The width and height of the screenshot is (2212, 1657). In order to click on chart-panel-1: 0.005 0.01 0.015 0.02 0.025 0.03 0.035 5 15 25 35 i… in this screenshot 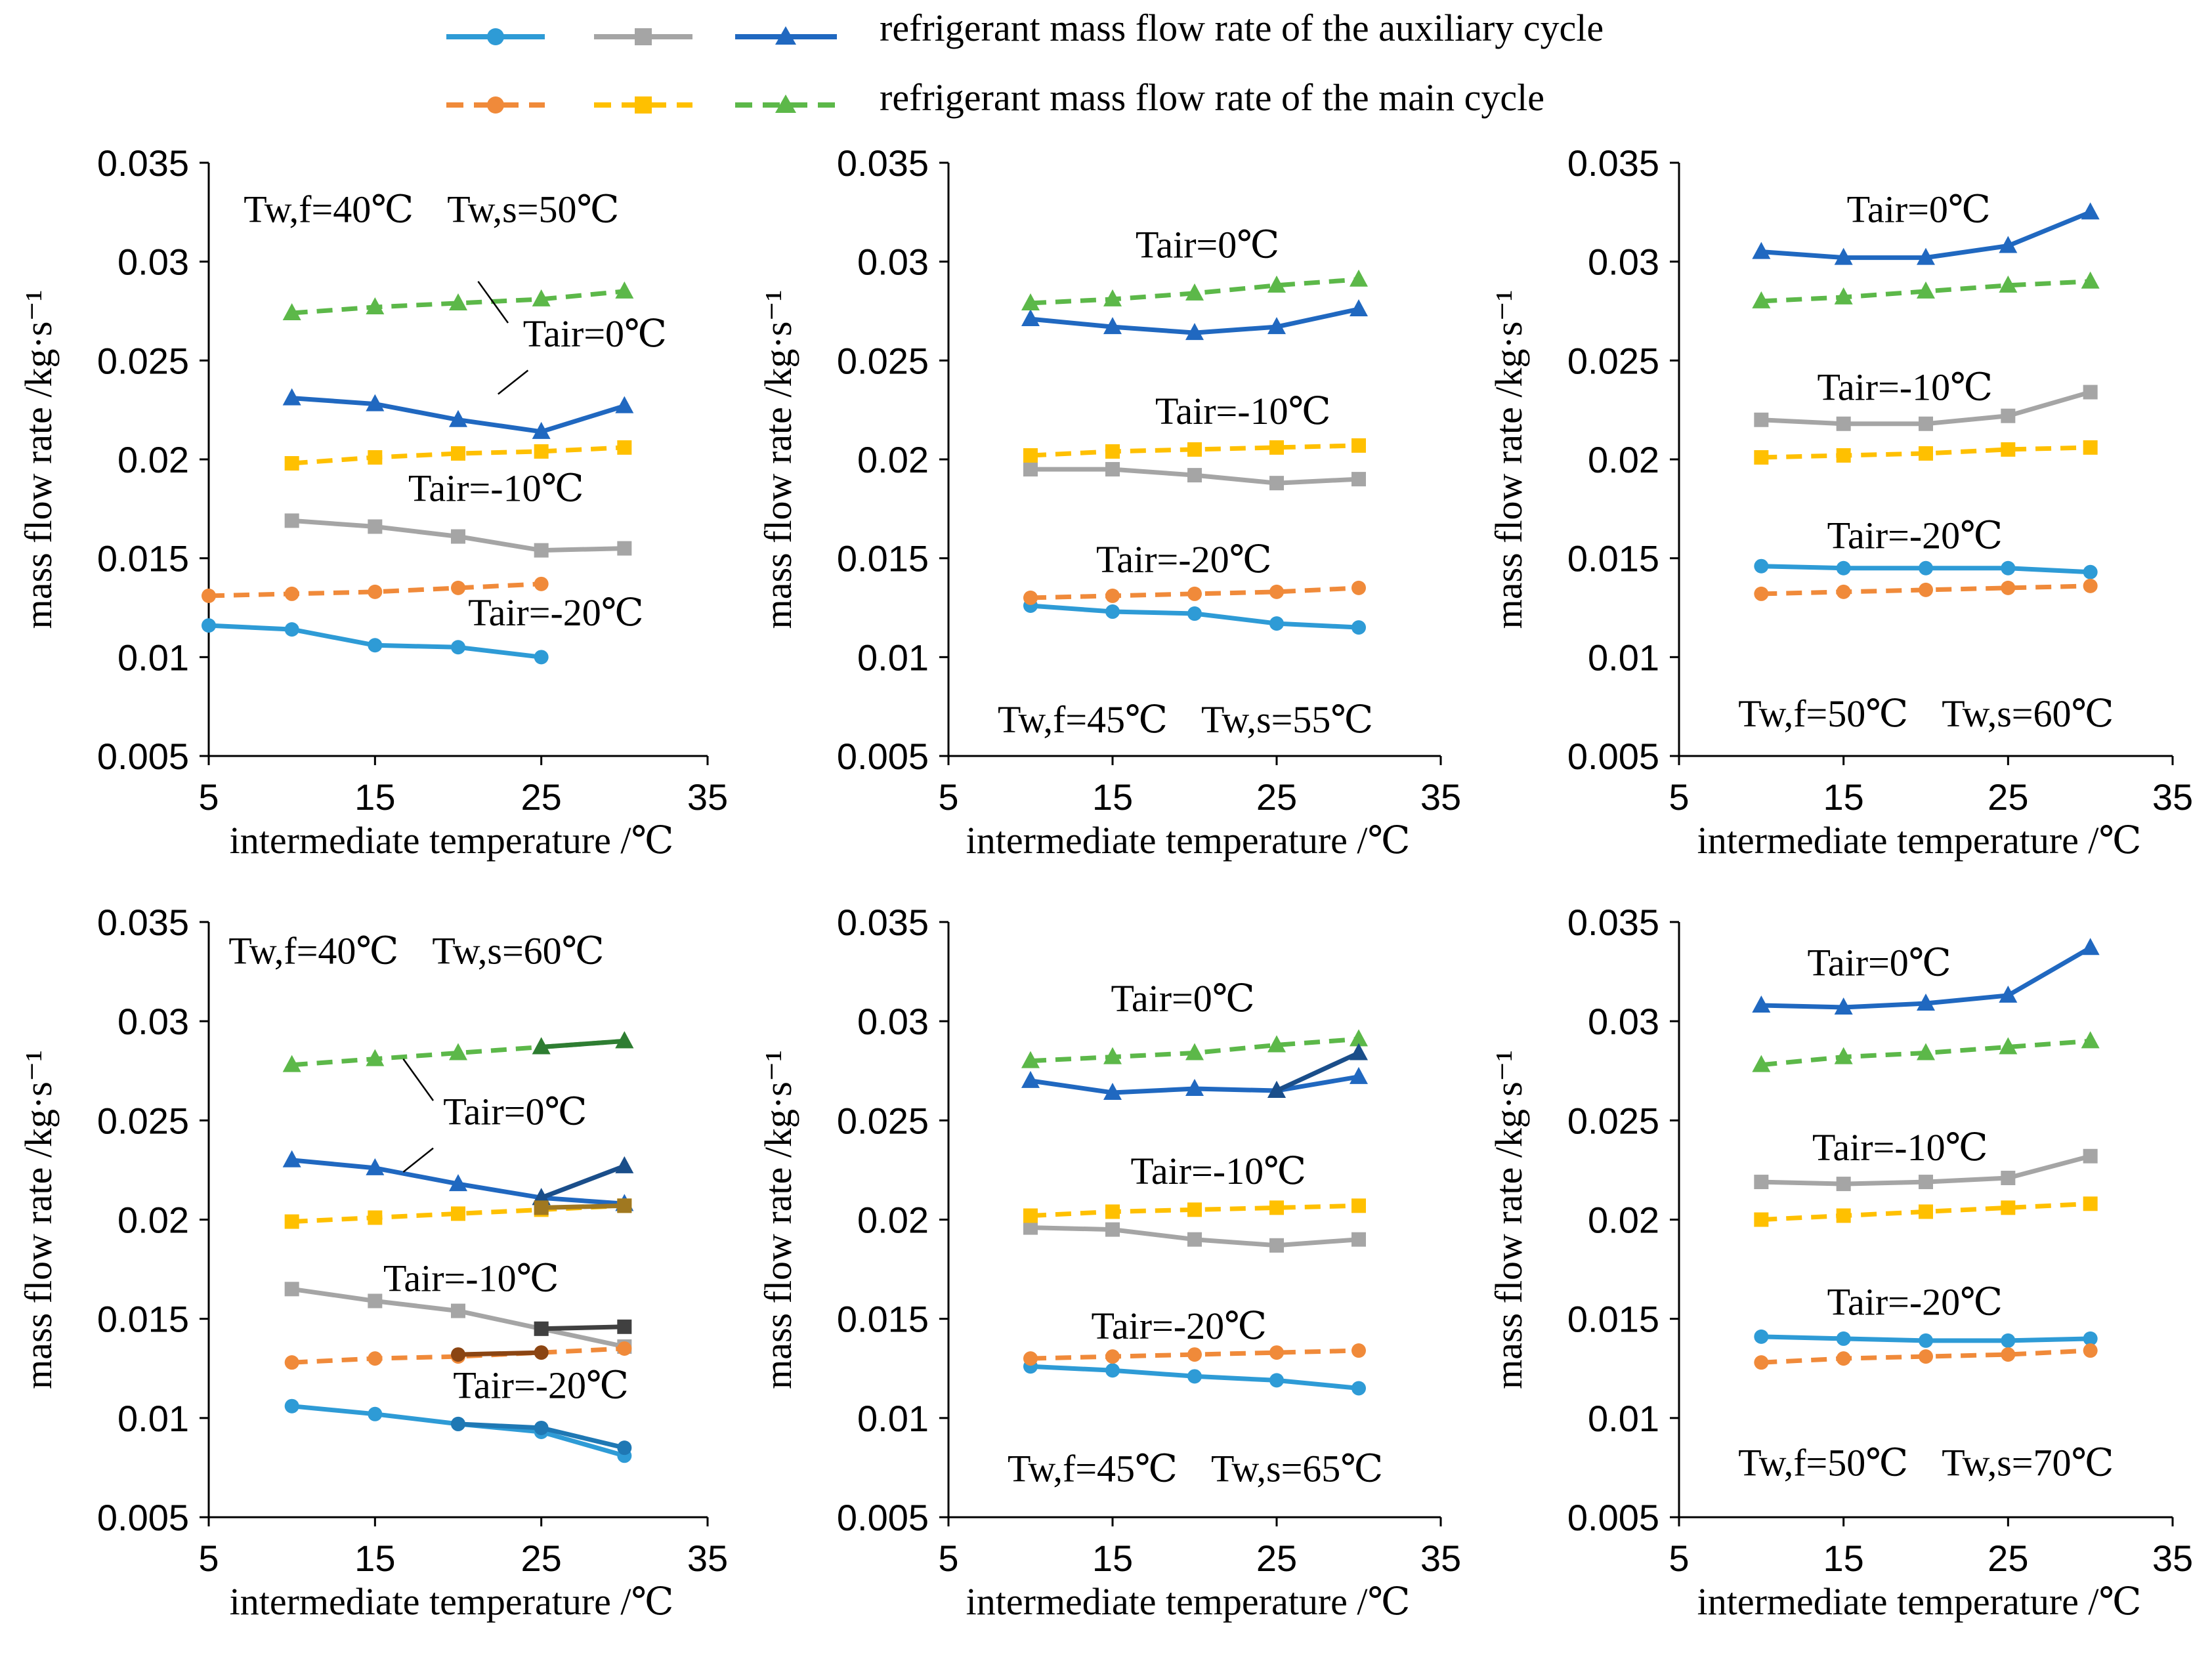, I will do `click(372, 502)`.